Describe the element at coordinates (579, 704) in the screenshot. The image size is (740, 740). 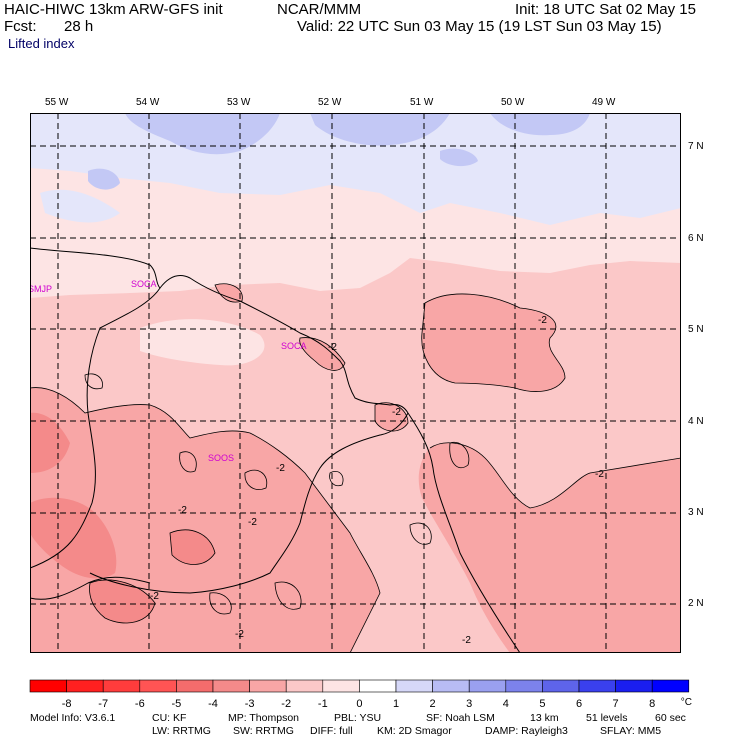
I see `colorbar-label: 6` at that location.